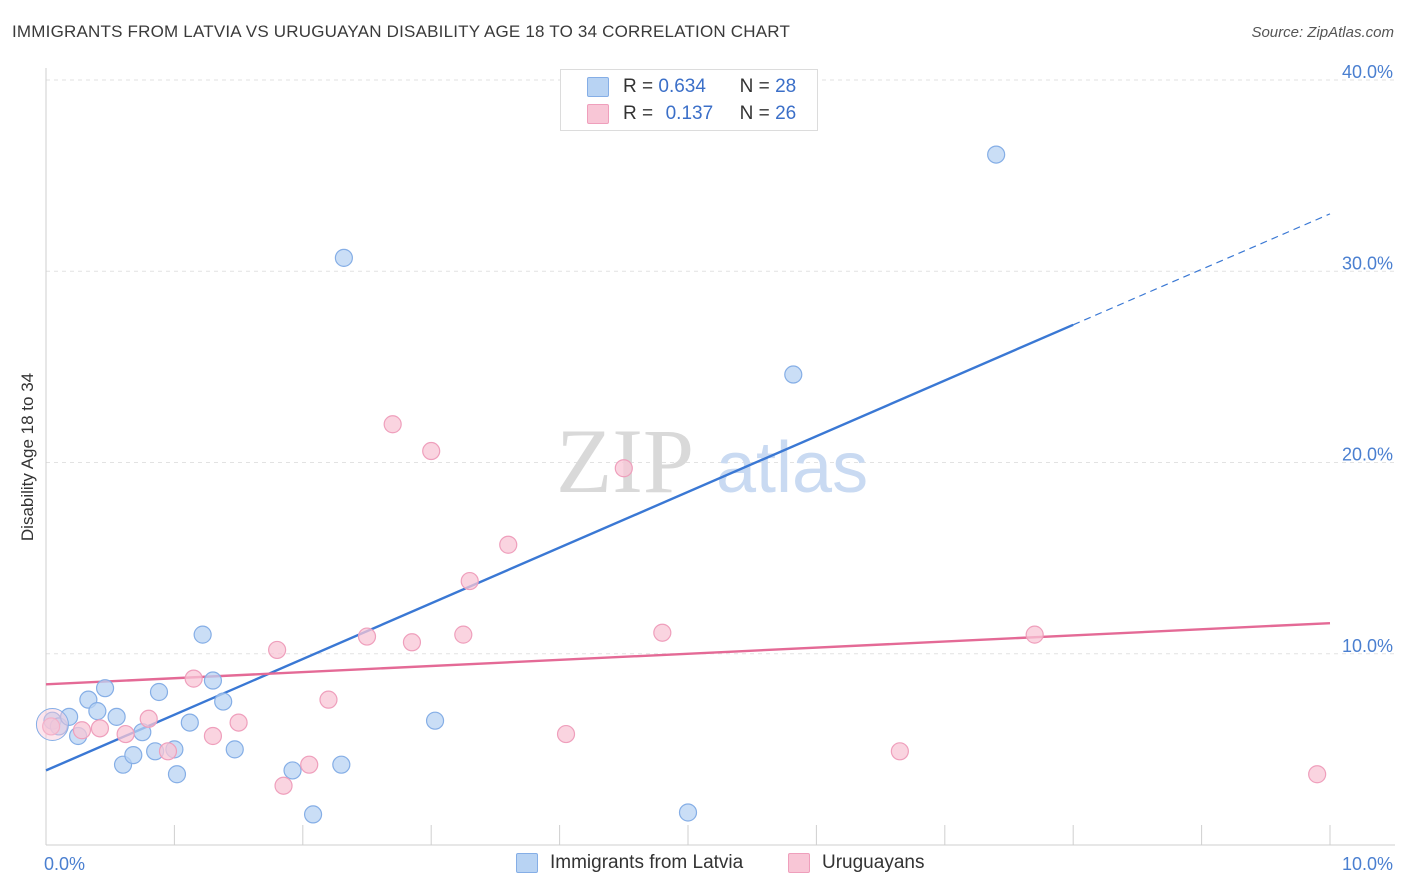 This screenshot has height=892, width=1406. Describe the element at coordinates (688, 653) in the screenshot. I see `uruguayan-trend-line` at that location.